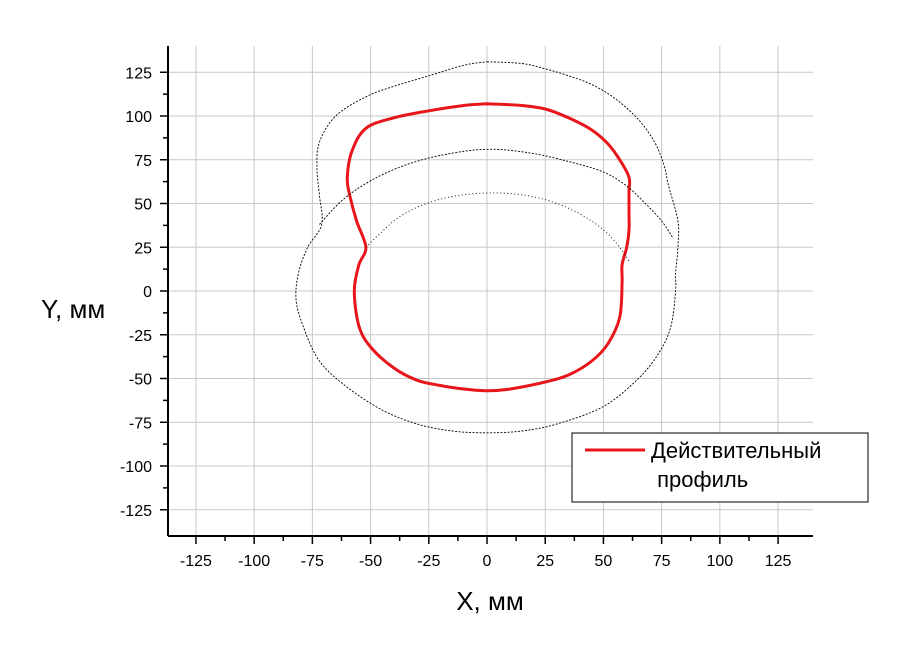 The height and width of the screenshot is (670, 916). What do you see at coordinates (143, 205) in the screenshot?
I see `y-tick-label: 50` at bounding box center [143, 205].